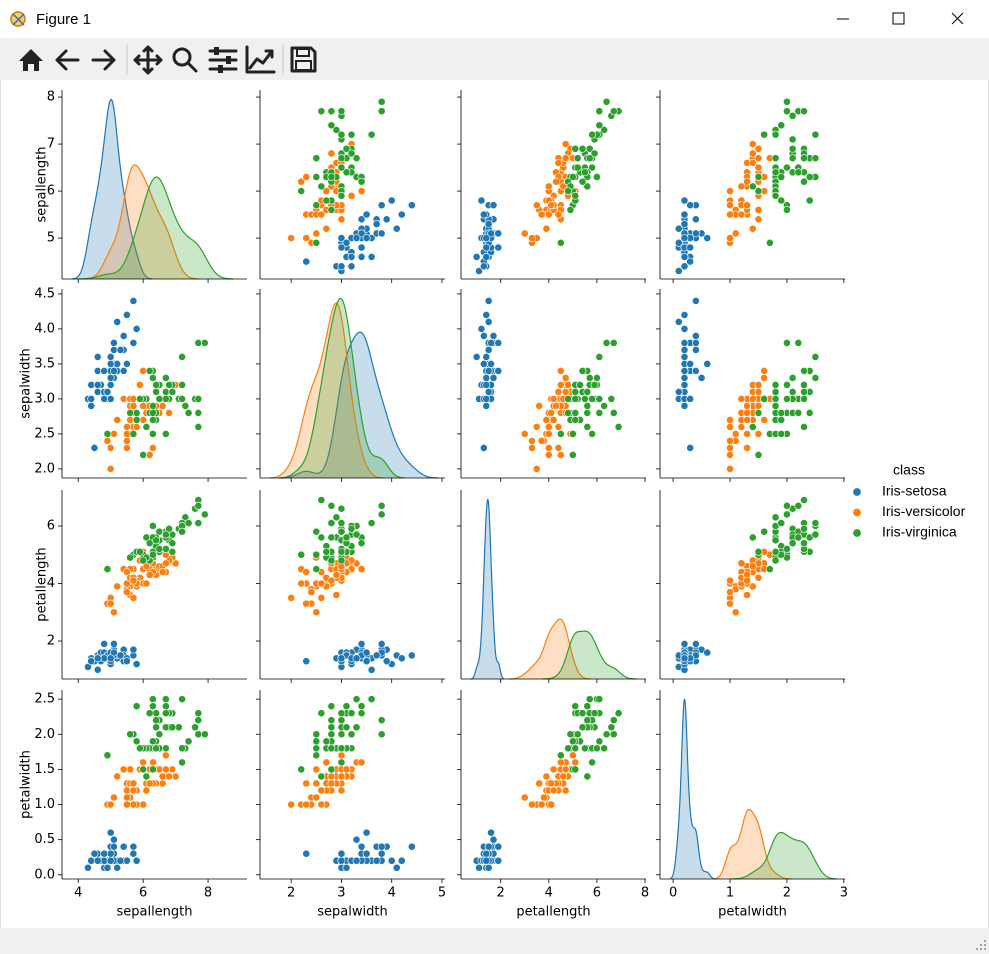 This screenshot has width=989, height=954. Describe the element at coordinates (260, 59) in the screenshot. I see `edit-axis-button` at that location.